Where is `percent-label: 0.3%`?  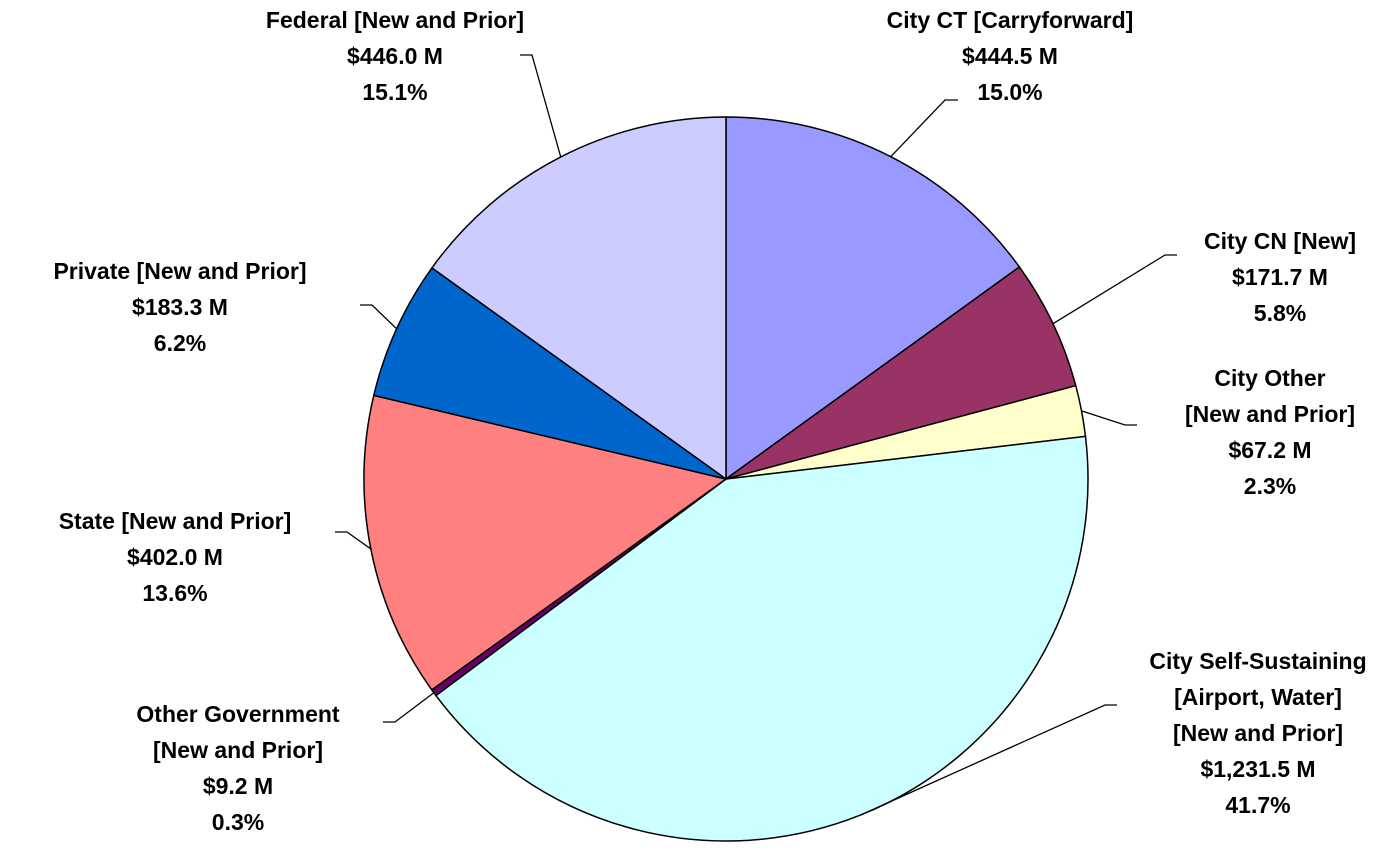 percent-label: 0.3% is located at coordinates (238, 822).